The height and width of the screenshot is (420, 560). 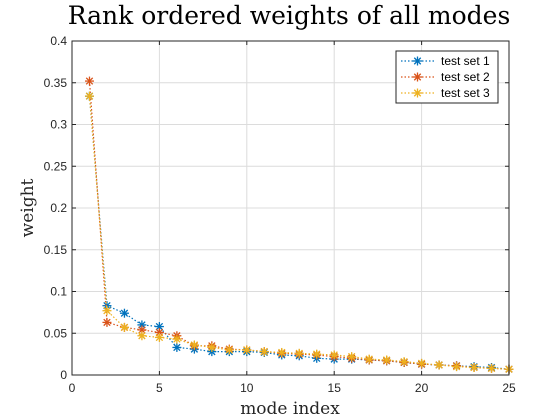 I want to click on y-tick-label: 0.3, so click(x=58, y=125).